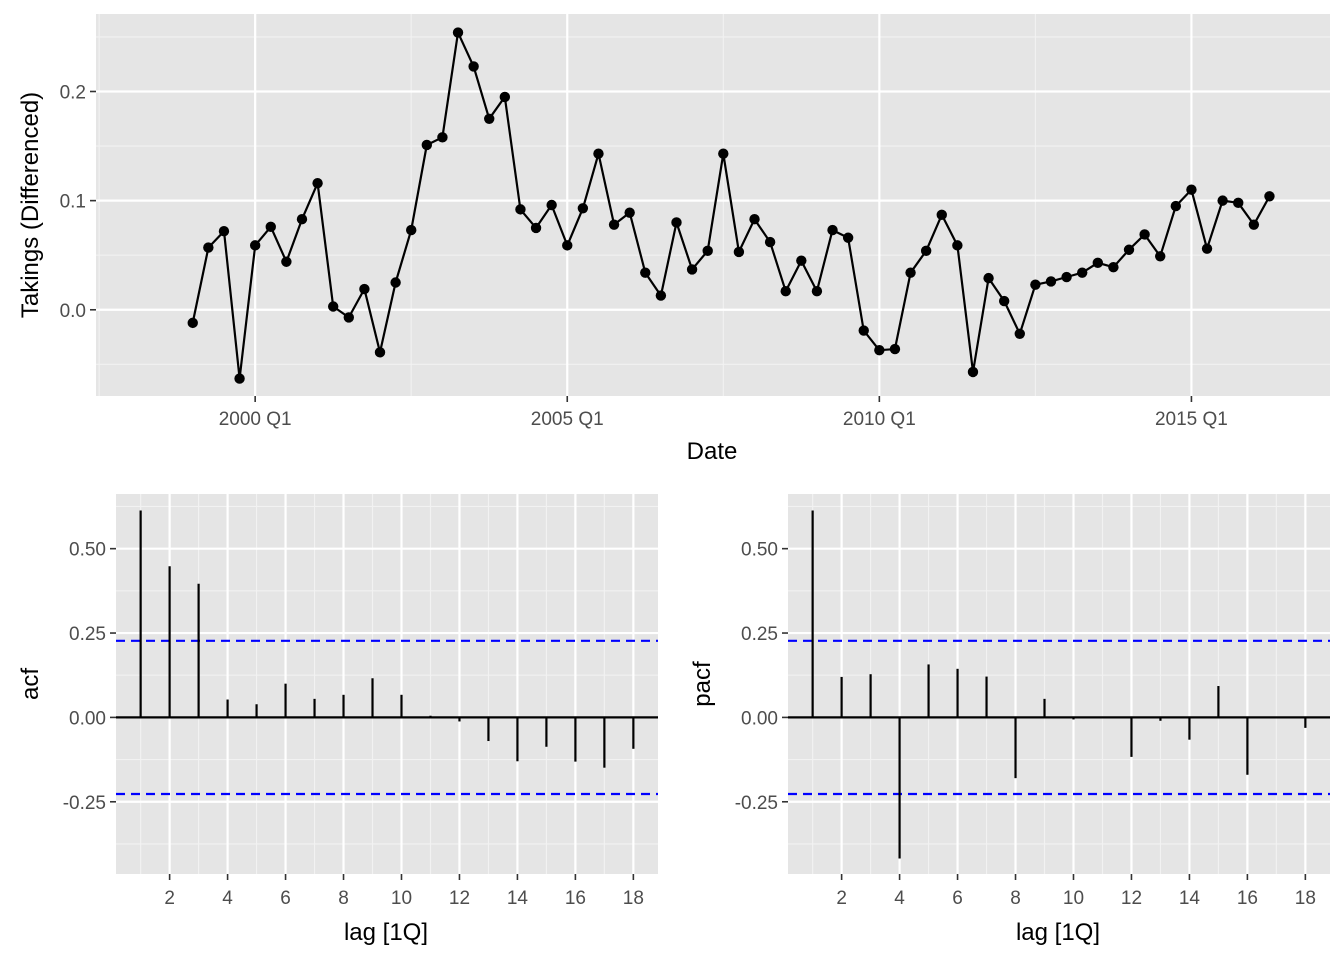  What do you see at coordinates (723, 413) in the screenshot?
I see `time-series-x-ticks: 2000 Q1 2005 Q1 2010 Q1 2015 Q1` at bounding box center [723, 413].